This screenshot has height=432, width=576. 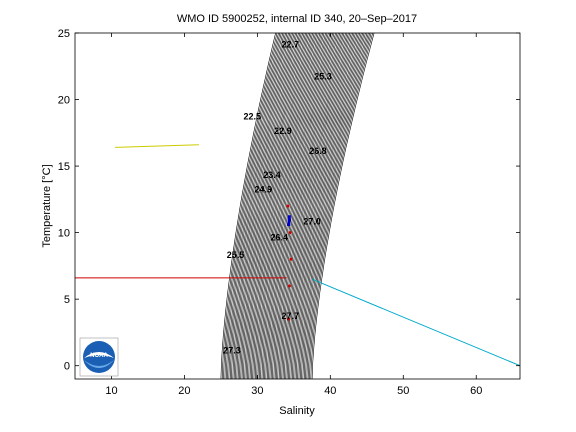 What do you see at coordinates (64, 167) in the screenshot?
I see `y-tick-label: 15` at bounding box center [64, 167].